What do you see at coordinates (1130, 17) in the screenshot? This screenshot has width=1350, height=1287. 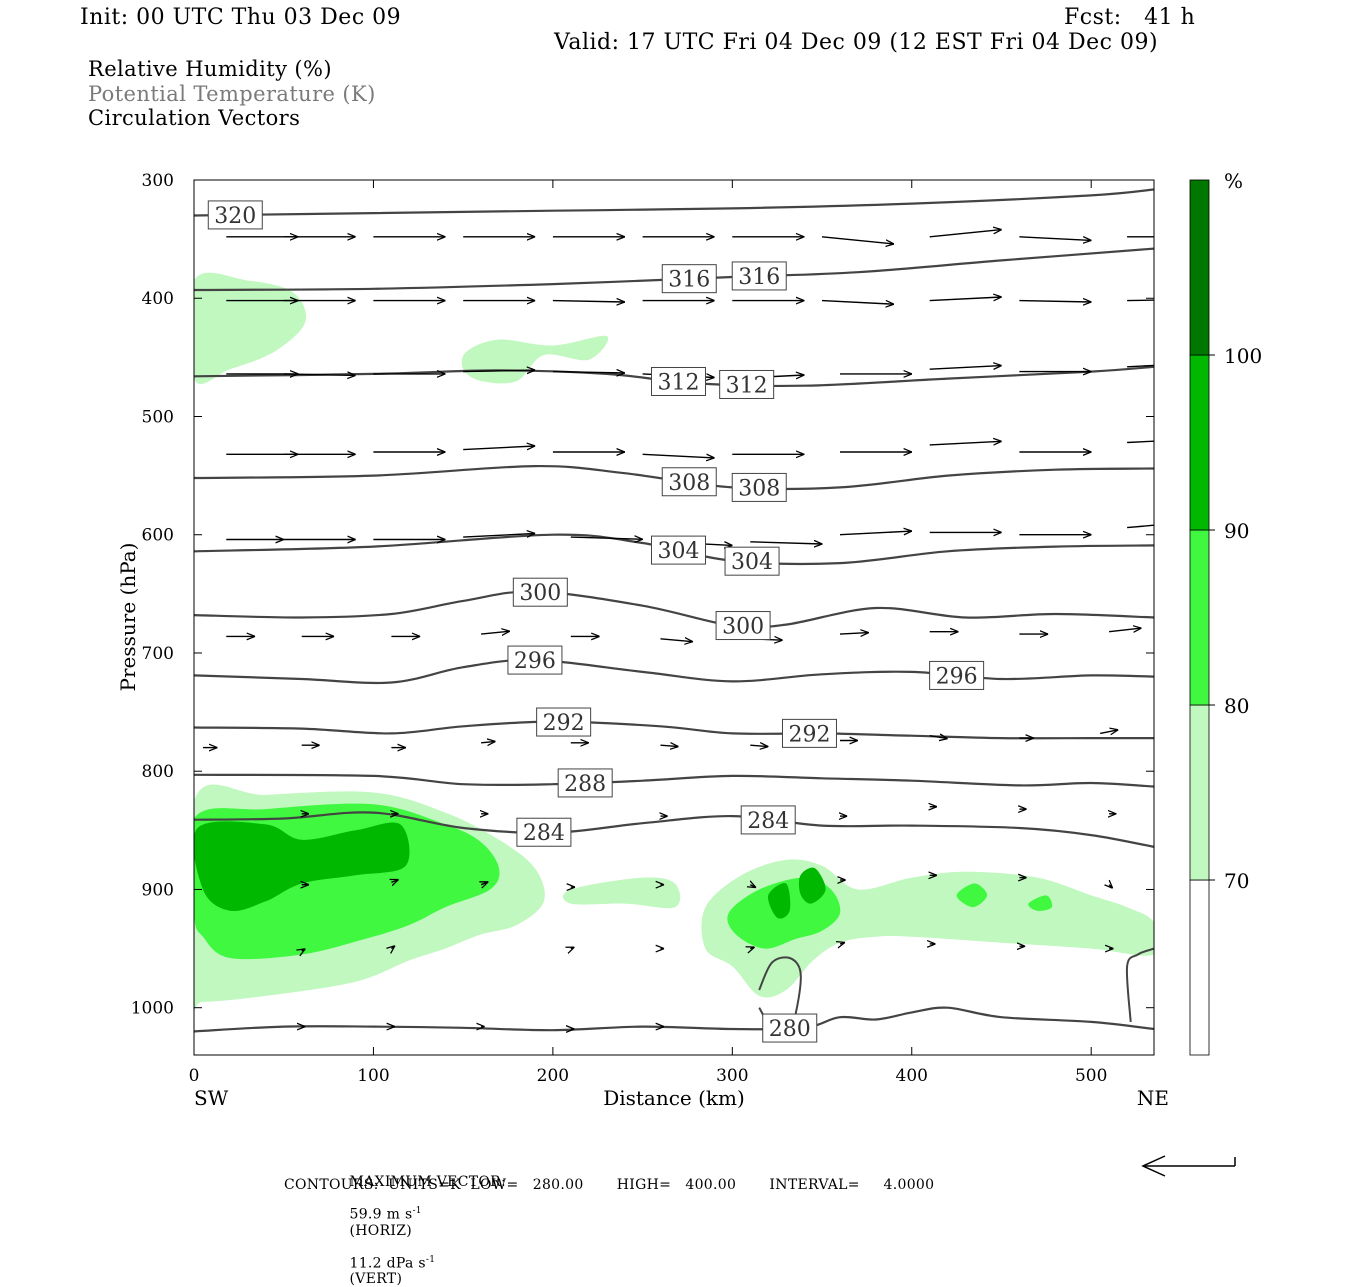 I see `forecast-hour: Fcst: 41 h` at bounding box center [1130, 17].